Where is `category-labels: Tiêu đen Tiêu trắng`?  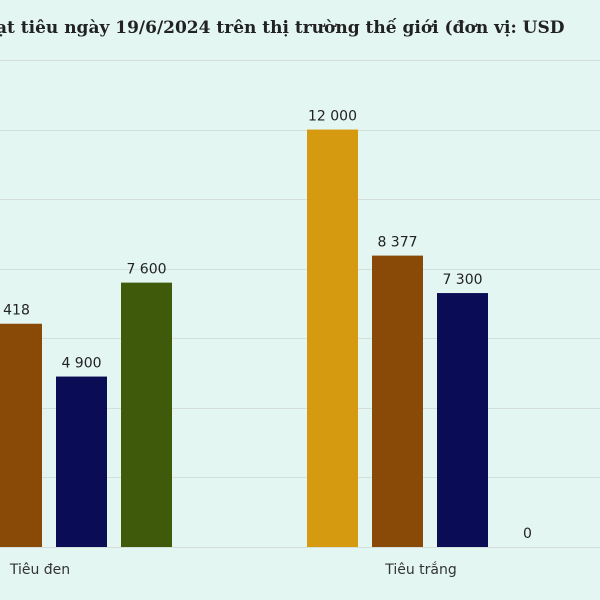
category-labels: Tiêu đen Tiêu trắng is located at coordinates (233, 569).